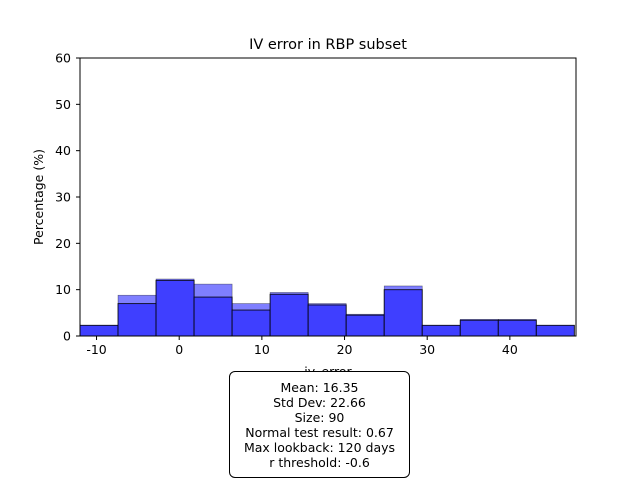 This screenshot has width=640, height=480. I want to click on y-axis-label: Percentage (%), so click(38, 197).